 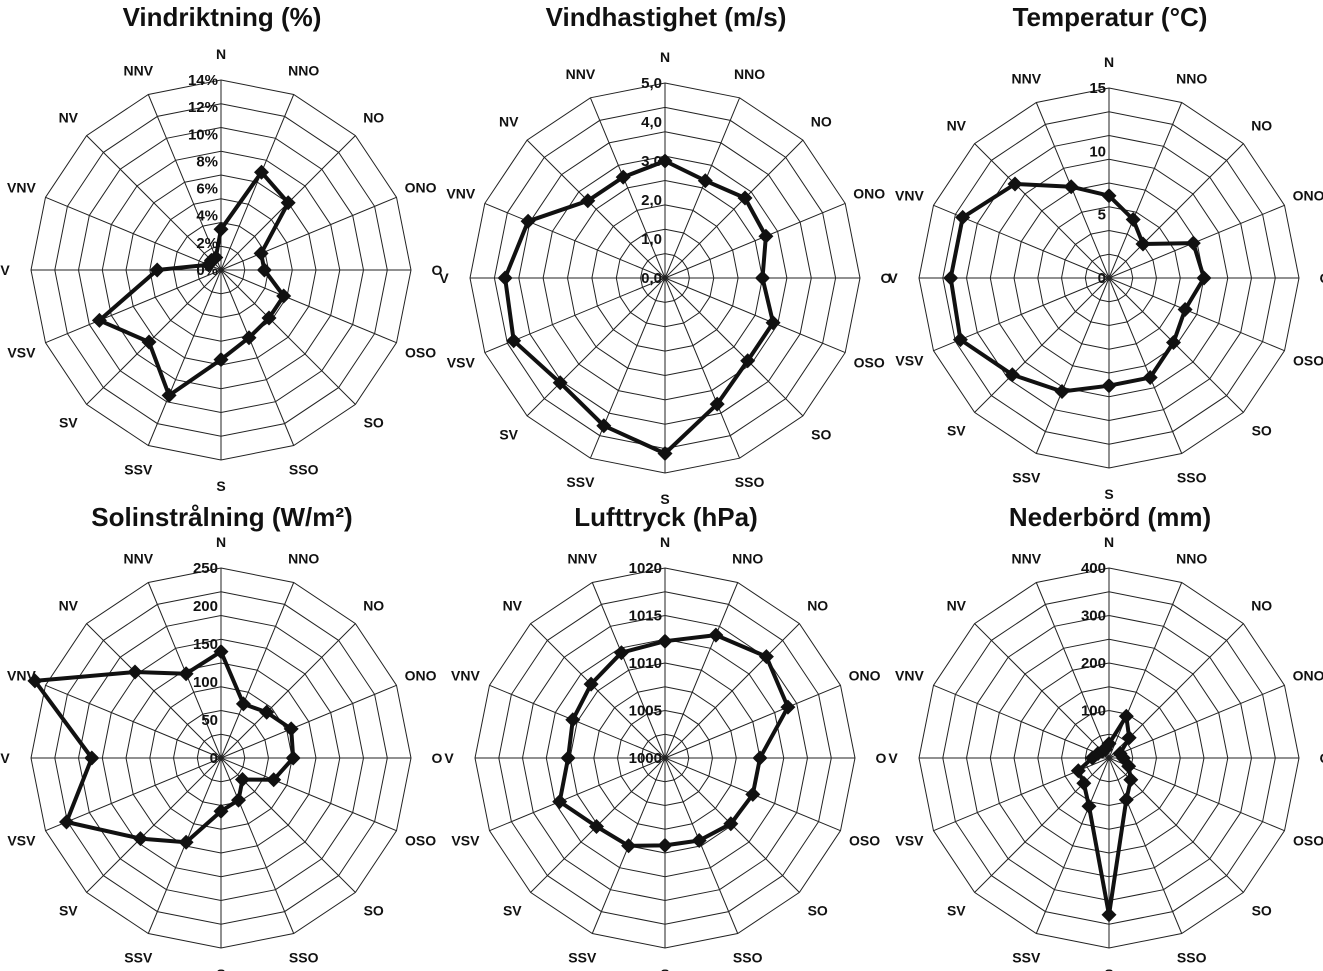 I want to click on tick-label: 1020, so click(x=645, y=568).